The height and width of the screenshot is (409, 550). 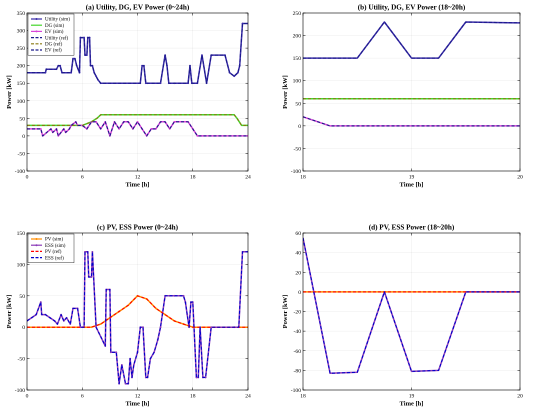 What do you see at coordinates (298, 352) in the screenshot?
I see `y-tick-label: -60` at bounding box center [298, 352].